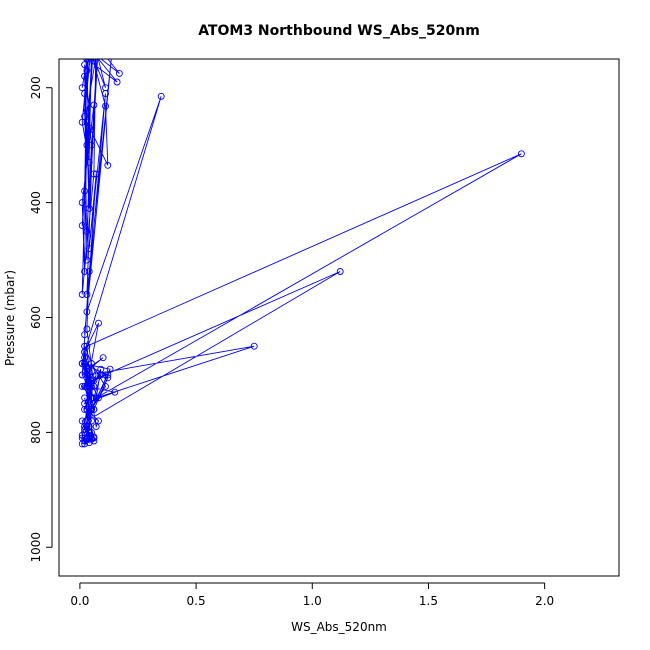  What do you see at coordinates (428, 601) in the screenshot?
I see `x-tick-label: 1.5` at bounding box center [428, 601].